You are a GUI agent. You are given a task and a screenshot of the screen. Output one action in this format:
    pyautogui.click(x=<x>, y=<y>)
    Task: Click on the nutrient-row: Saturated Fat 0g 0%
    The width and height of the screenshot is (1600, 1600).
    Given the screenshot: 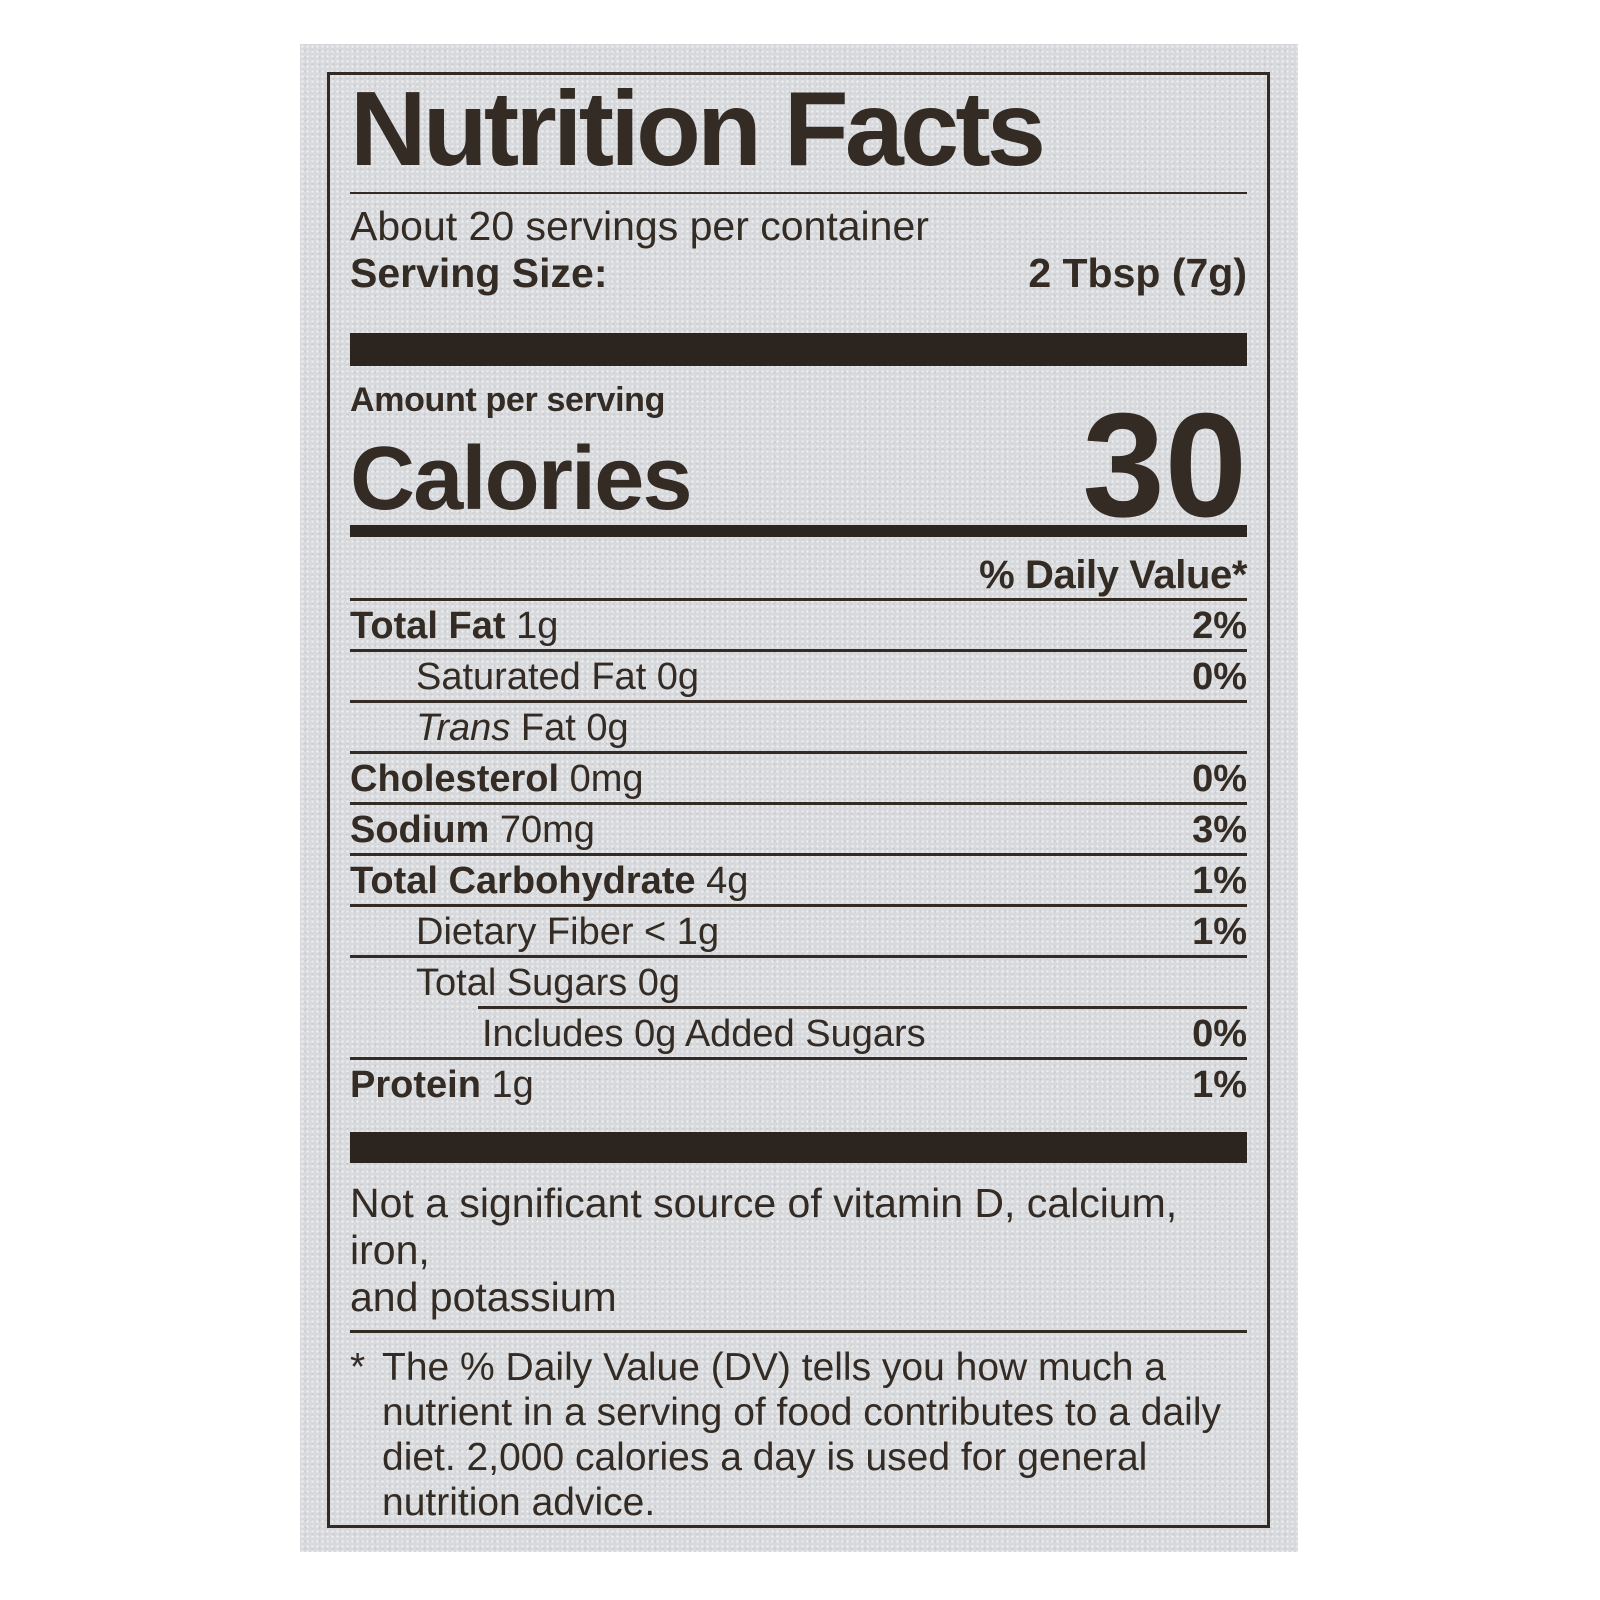 What is the action you would take?
    pyautogui.click(x=798, y=674)
    